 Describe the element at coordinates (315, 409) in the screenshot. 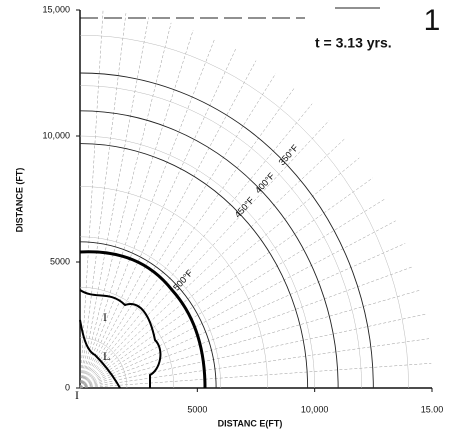

I see `x-tick-label: 10,000` at that location.